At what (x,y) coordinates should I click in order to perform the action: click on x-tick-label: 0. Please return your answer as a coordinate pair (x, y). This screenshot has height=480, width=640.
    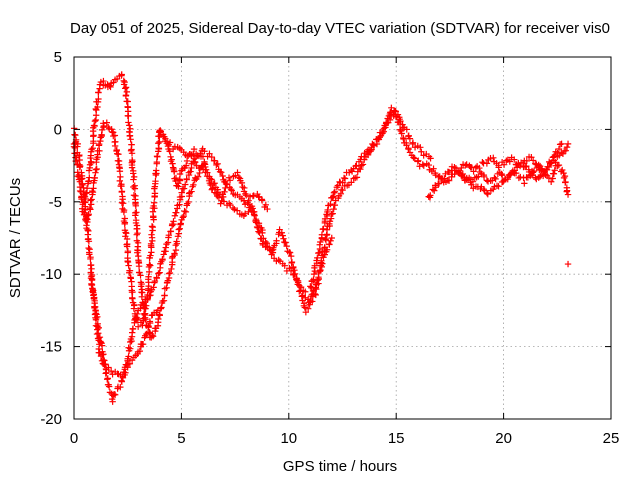
    Looking at the image, I should click on (74, 438).